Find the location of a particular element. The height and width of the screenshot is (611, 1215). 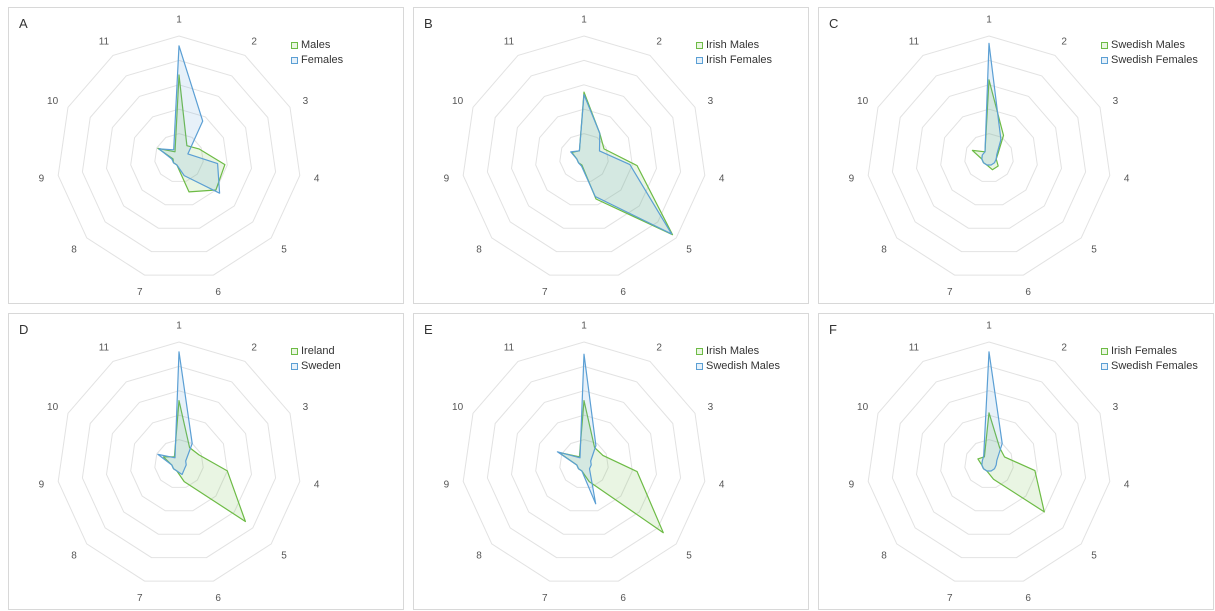

panel-letter: C is located at coordinates (834, 23).